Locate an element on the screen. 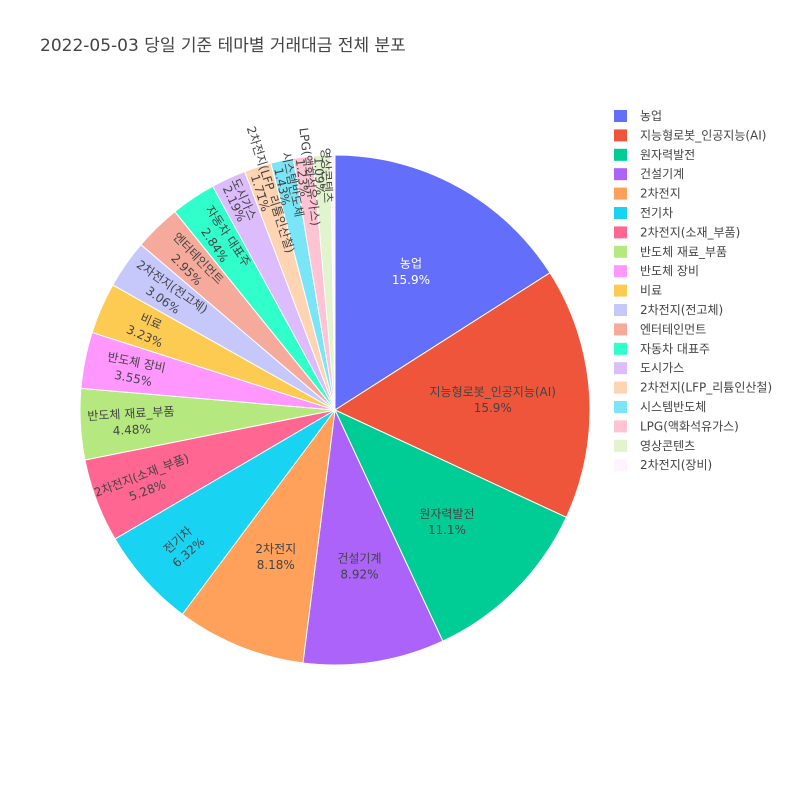  legend-item-도시가스: 도시가스 is located at coordinates (649, 368).